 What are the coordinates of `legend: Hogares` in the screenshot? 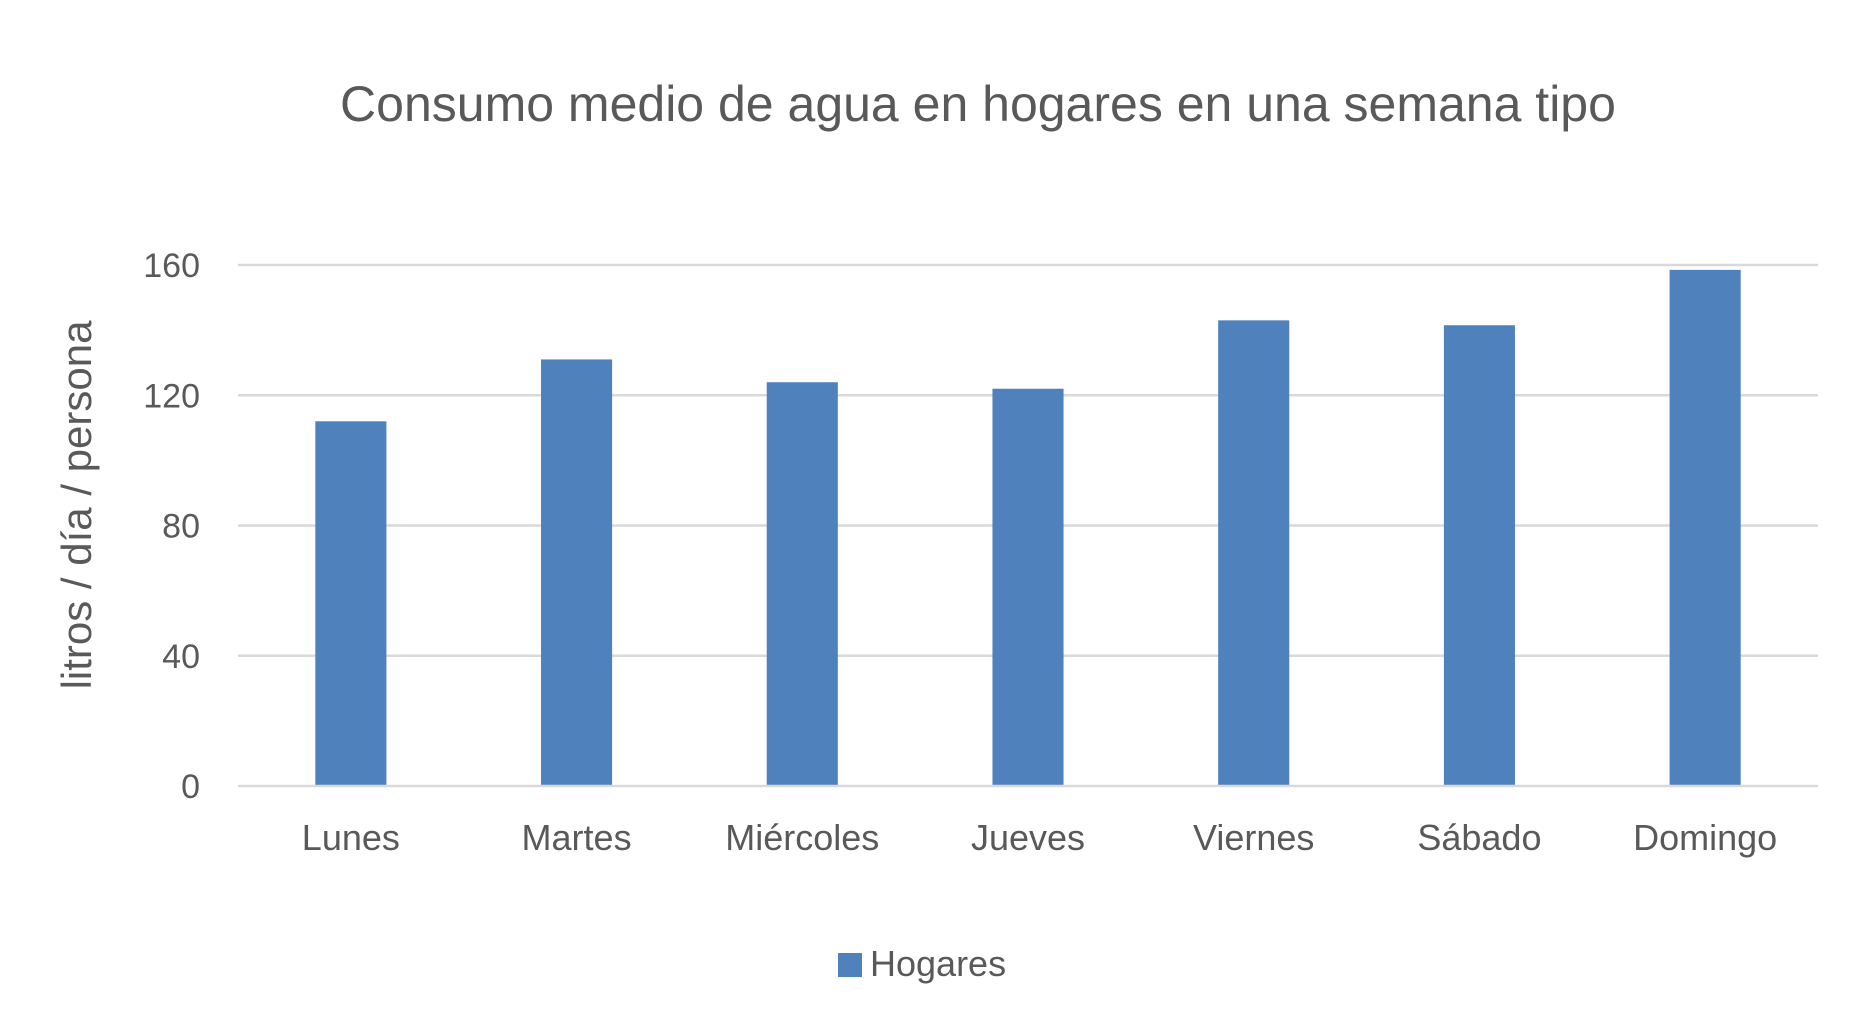 It's located at (922, 963).